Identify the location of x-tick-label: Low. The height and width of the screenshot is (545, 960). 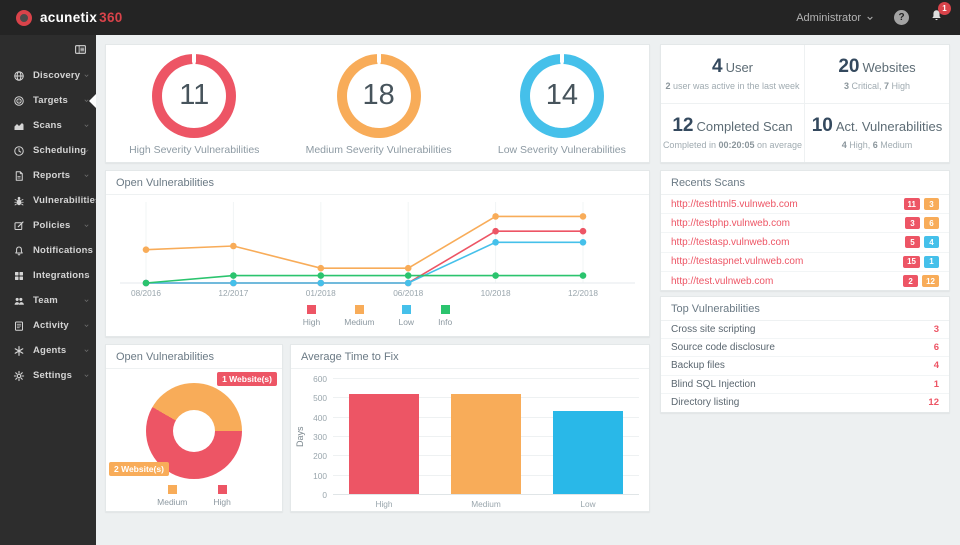
(588, 504).